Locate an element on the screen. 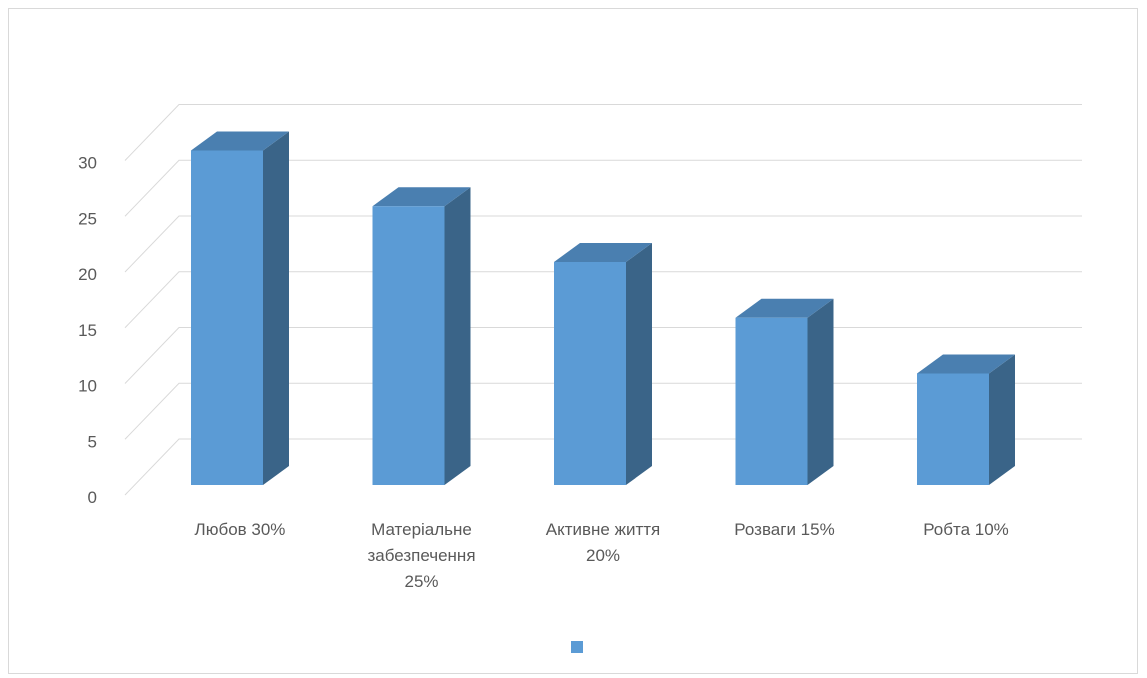 This screenshot has width=1147, height=678. y-tick-label: 30 is located at coordinates (87, 163).